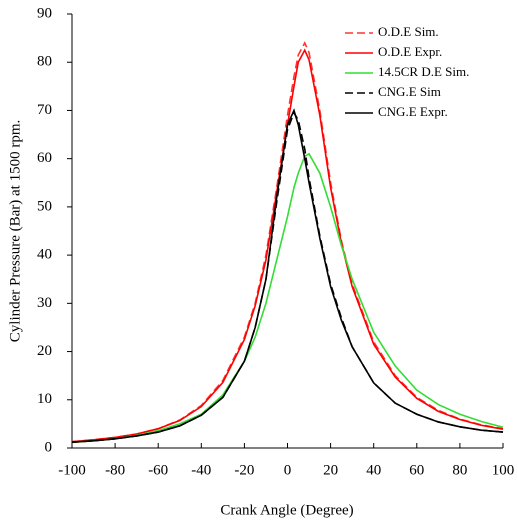 The height and width of the screenshot is (527, 518). What do you see at coordinates (409, 91) in the screenshot?
I see `legend-label: CNG.E Sim` at bounding box center [409, 91].